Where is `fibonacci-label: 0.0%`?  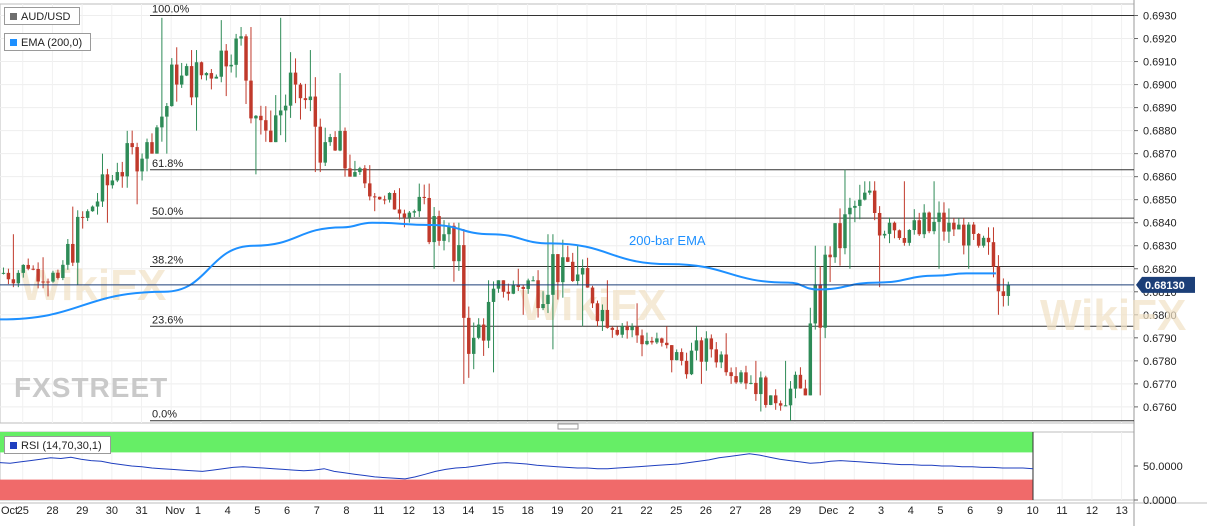 fibonacci-label: 0.0% is located at coordinates (164, 415).